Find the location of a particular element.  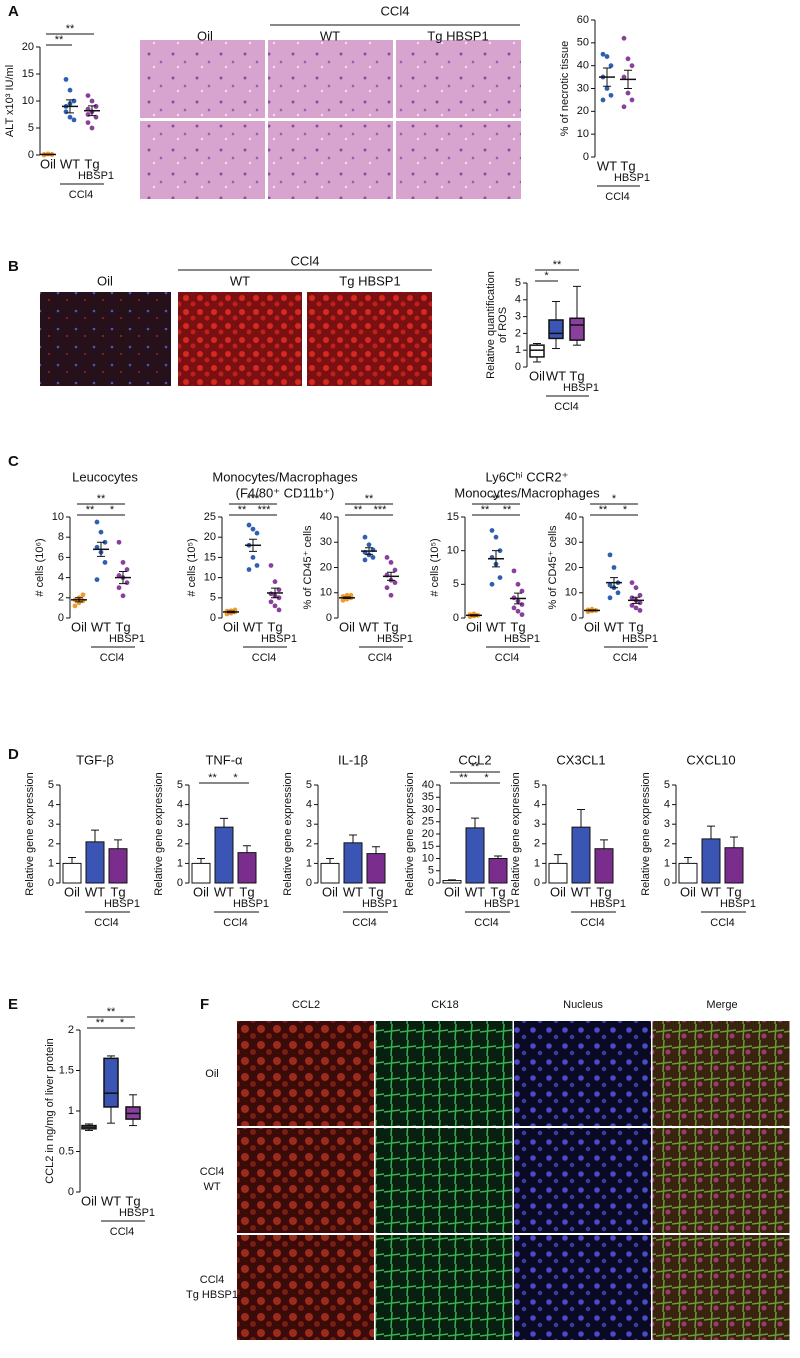

image-label: Oil is located at coordinates (105, 280).